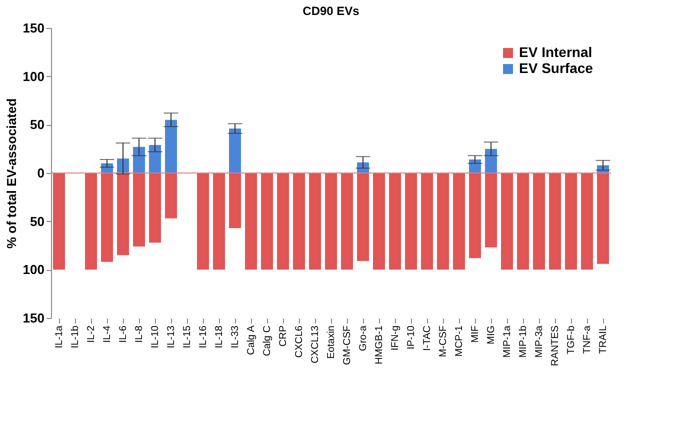 The image size is (676, 424). Describe the element at coordinates (123, 334) in the screenshot. I see `x-tick-label: IL-6` at that location.